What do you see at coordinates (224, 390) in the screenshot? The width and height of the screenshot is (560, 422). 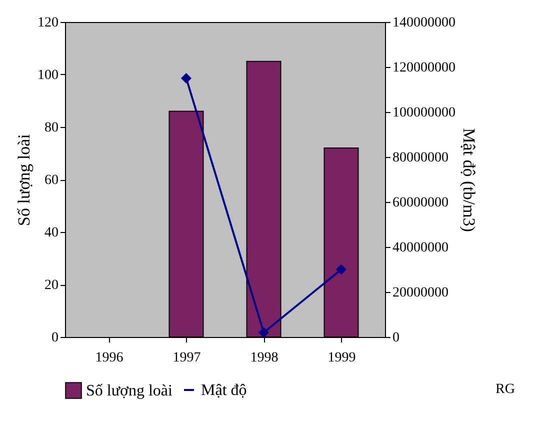 I see `legend-label: Mật độ` at bounding box center [224, 390].